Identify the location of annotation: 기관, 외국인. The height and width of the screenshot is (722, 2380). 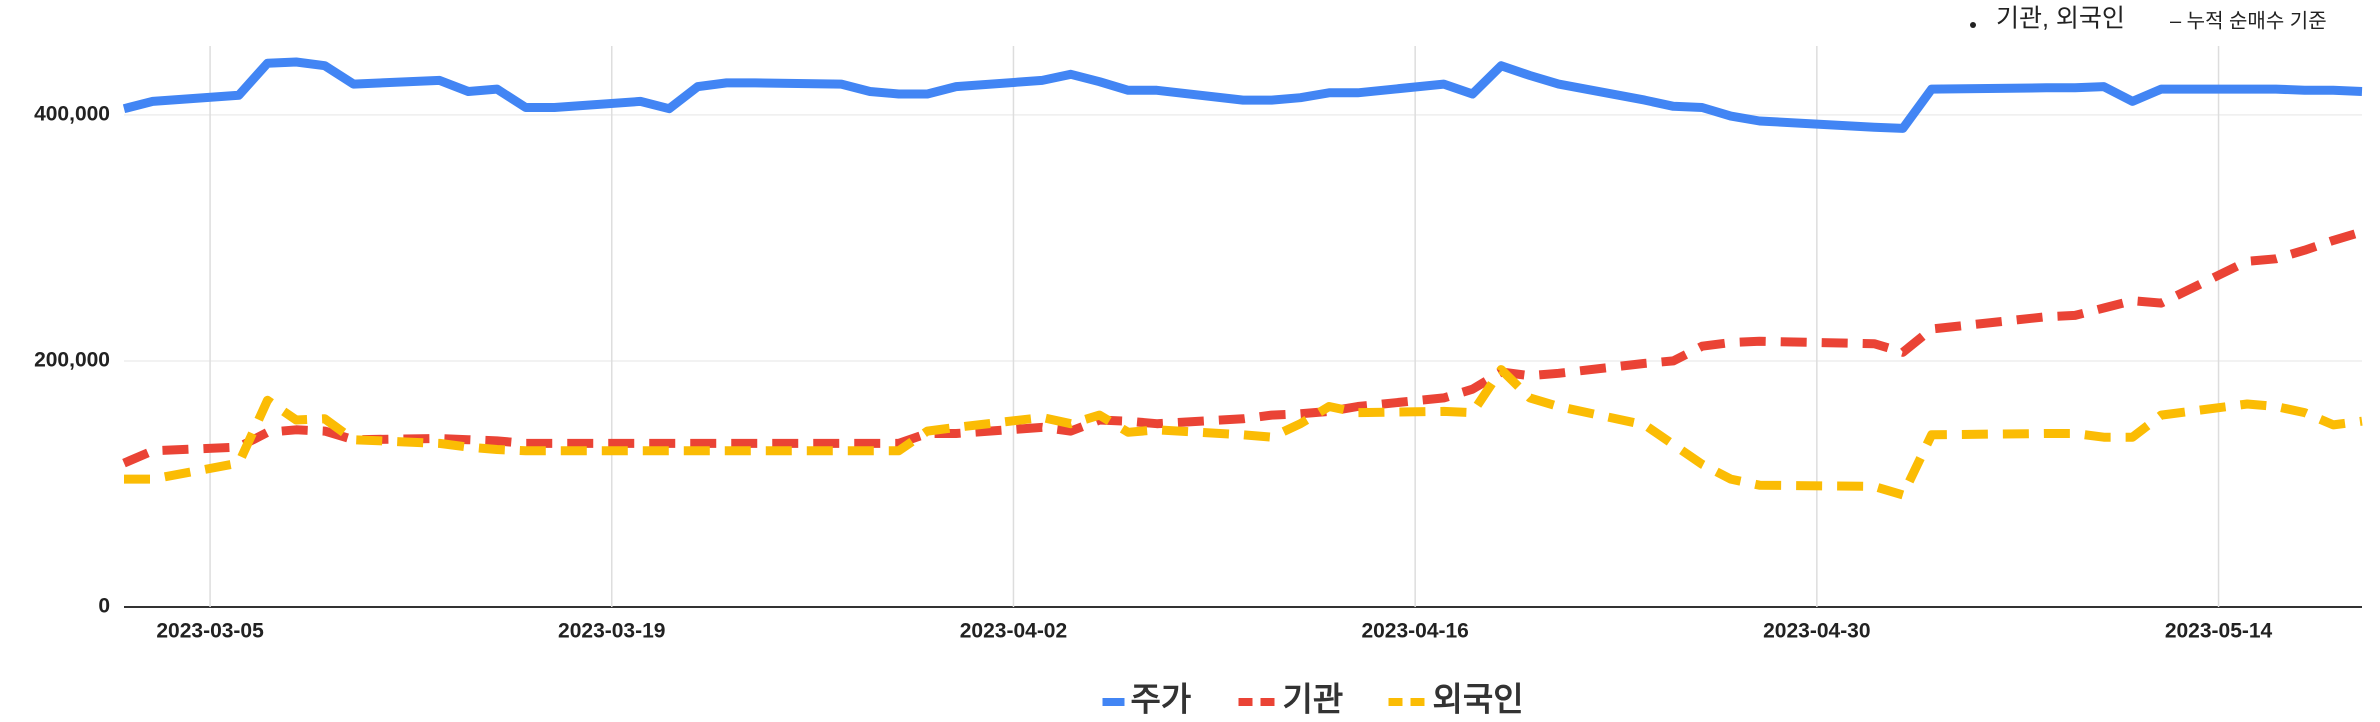
(2060, 19).